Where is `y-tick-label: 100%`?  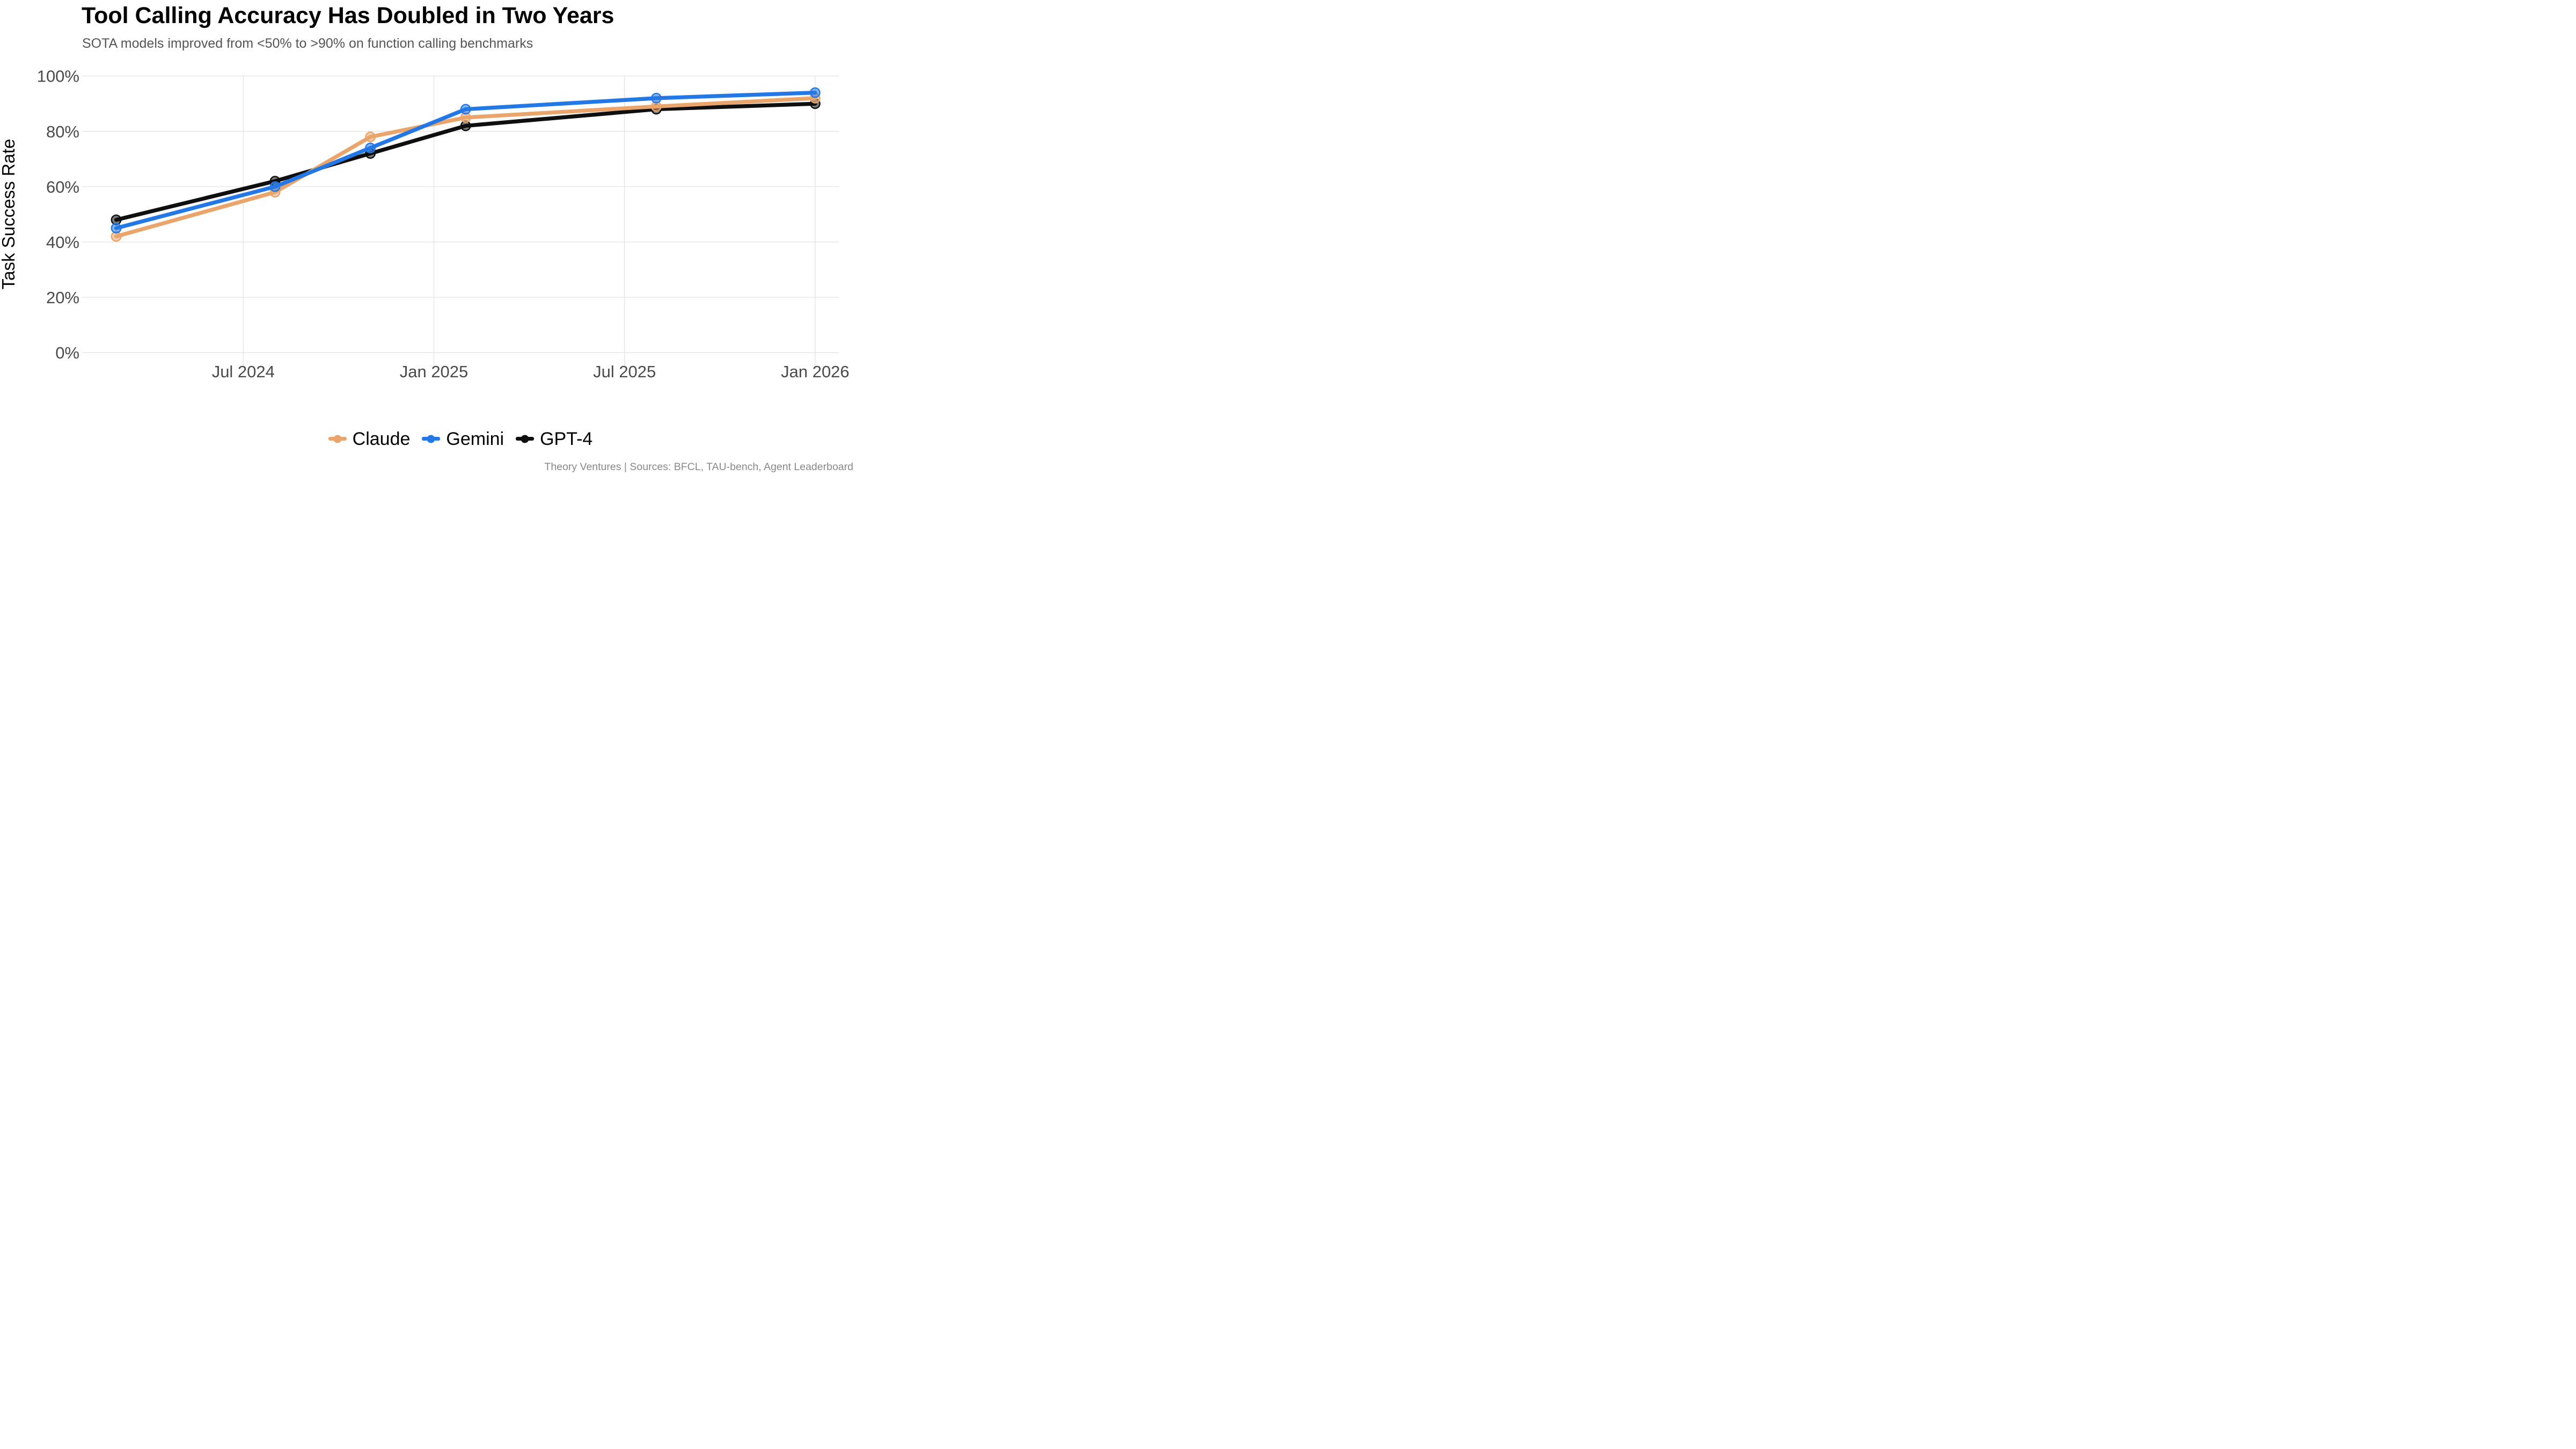
y-tick-label: 100% is located at coordinates (58, 76).